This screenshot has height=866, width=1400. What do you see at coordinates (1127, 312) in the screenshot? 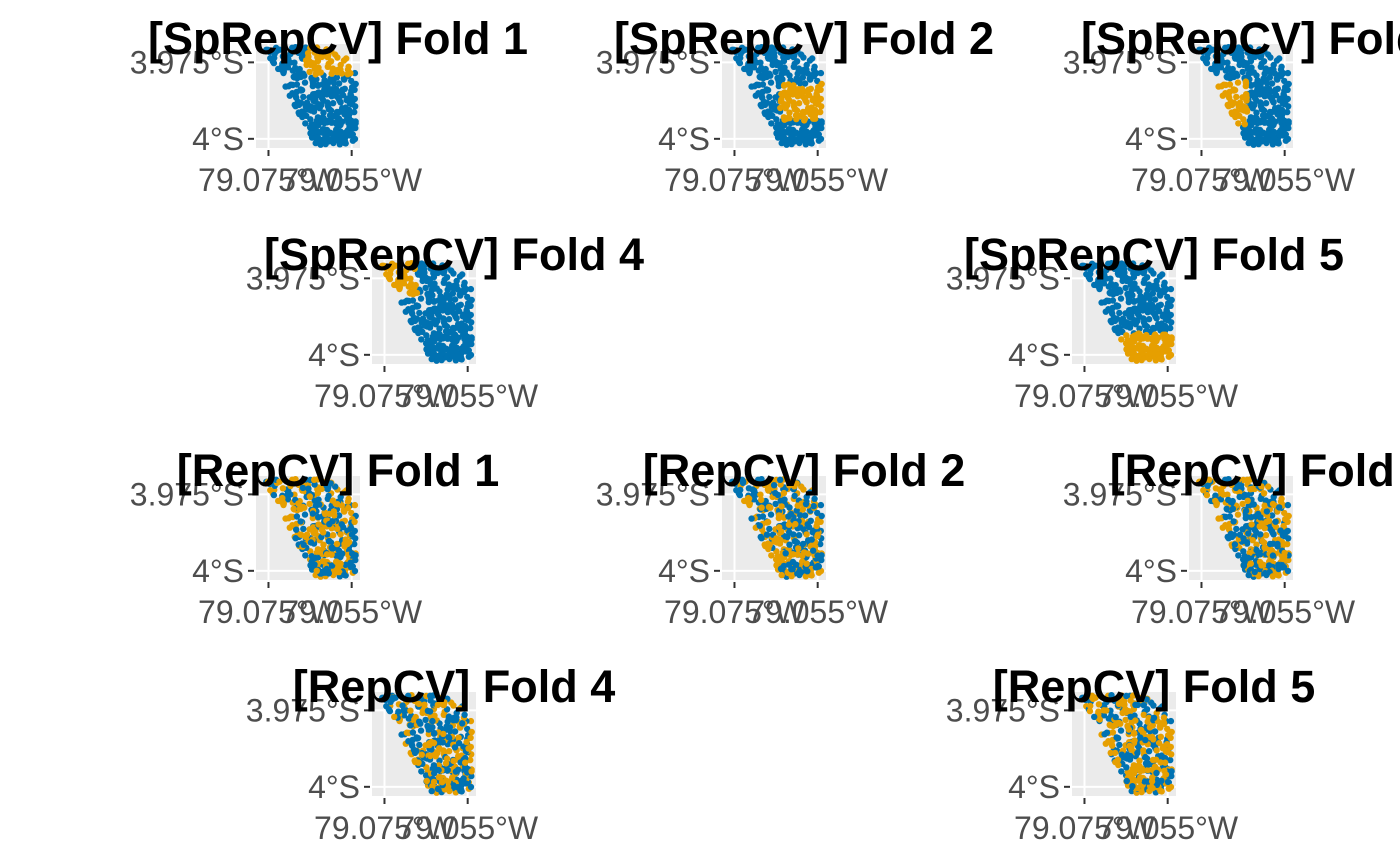
I see `points` at bounding box center [1127, 312].